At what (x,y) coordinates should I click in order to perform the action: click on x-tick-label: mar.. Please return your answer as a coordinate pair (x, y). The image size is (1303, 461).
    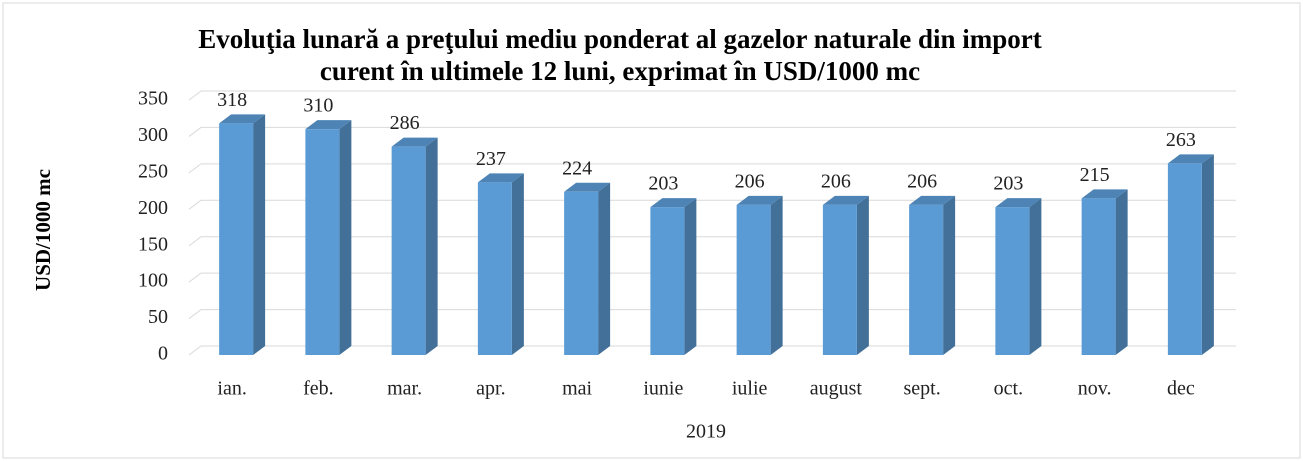
    Looking at the image, I should click on (404, 389).